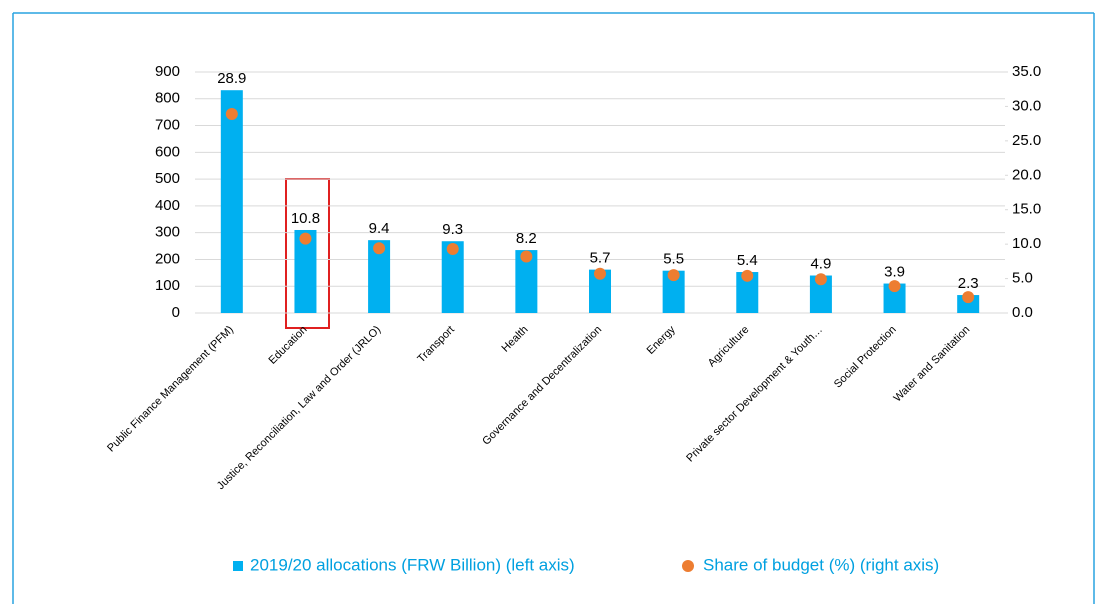 This screenshot has width=1106, height=604. Describe the element at coordinates (288, 345) in the screenshot. I see `x-tick-label: Education` at that location.